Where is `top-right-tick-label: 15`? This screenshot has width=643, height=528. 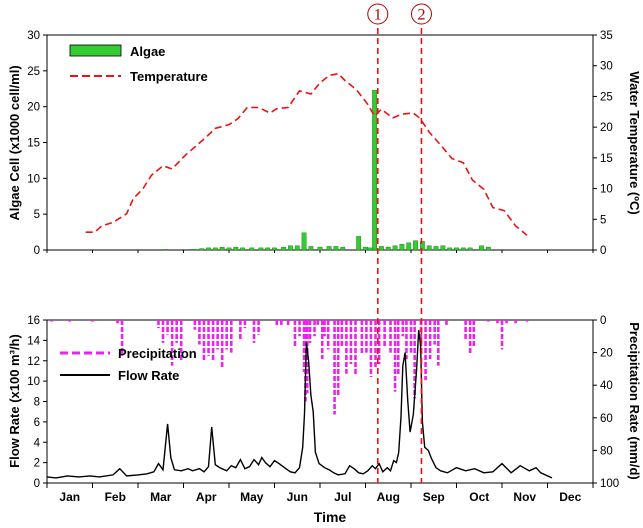
top-right-tick-label: 15 is located at coordinates (606, 159).